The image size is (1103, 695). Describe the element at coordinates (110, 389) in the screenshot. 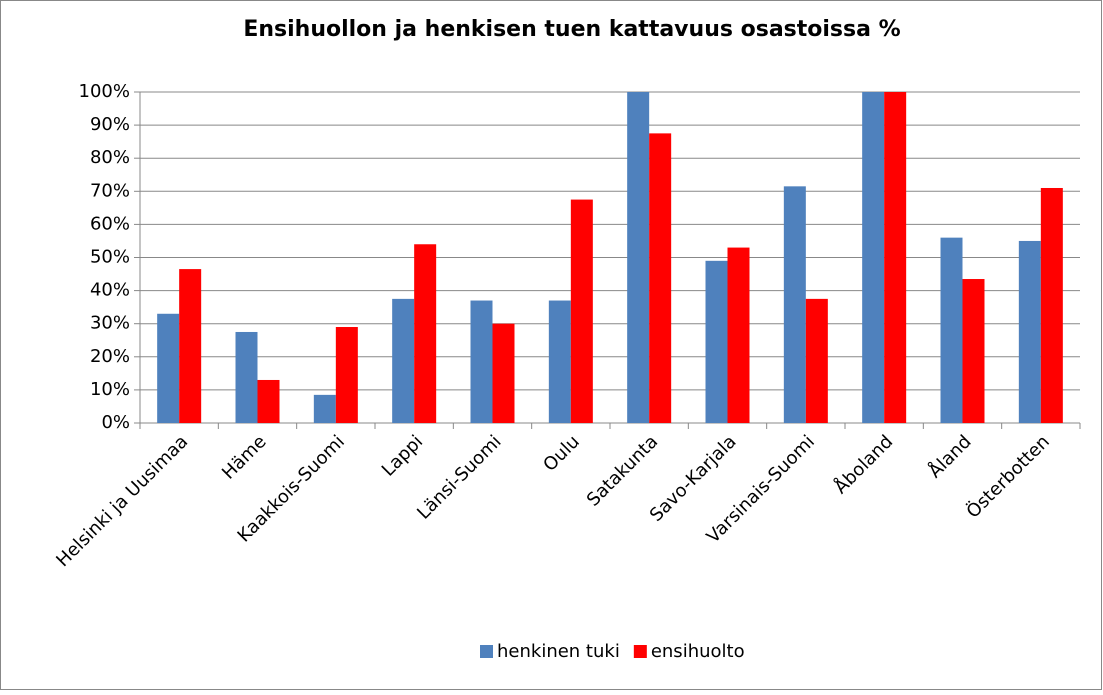

I see `y-tick-label: 10%` at that location.